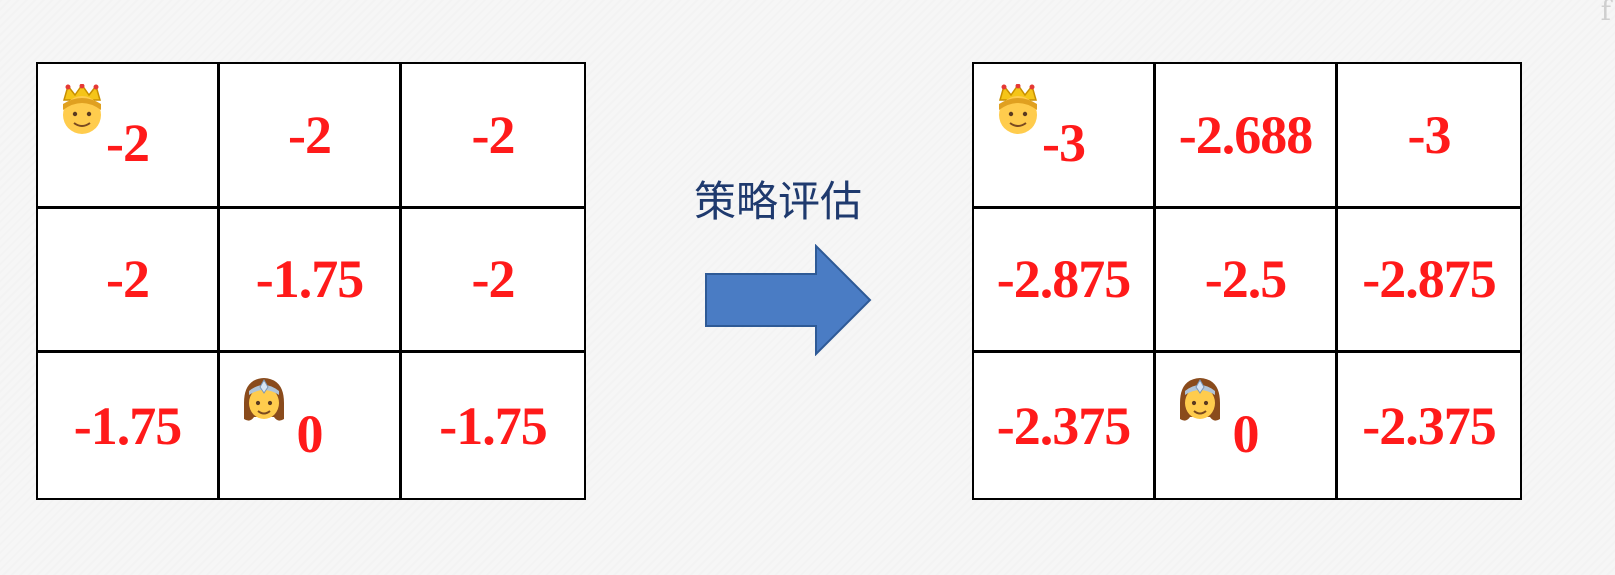 Image resolution: width=1615 pixels, height=575 pixels. Describe the element at coordinates (788, 300) in the screenshot. I see `right-arrow-icon` at that location.